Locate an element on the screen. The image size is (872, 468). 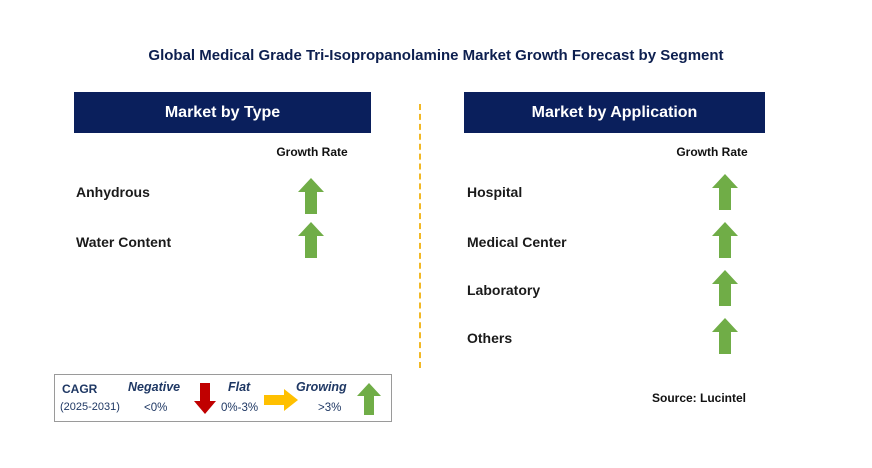
type-panel-header-label: Market by Type is located at coordinates (222, 112).